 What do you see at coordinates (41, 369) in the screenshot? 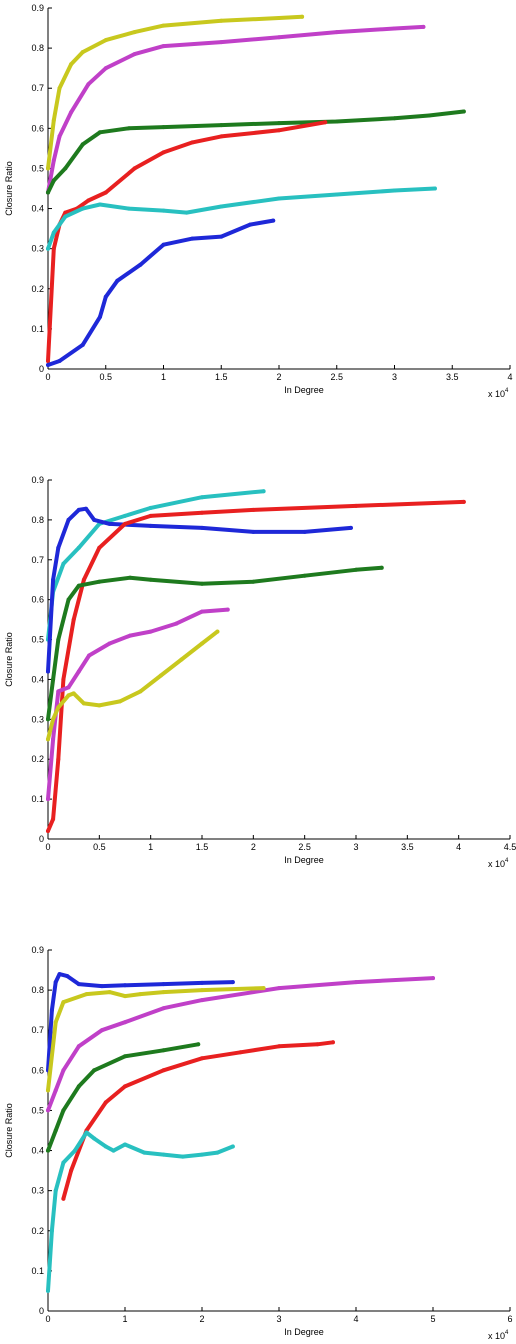
I see `y-tick-label: 0` at bounding box center [41, 369].